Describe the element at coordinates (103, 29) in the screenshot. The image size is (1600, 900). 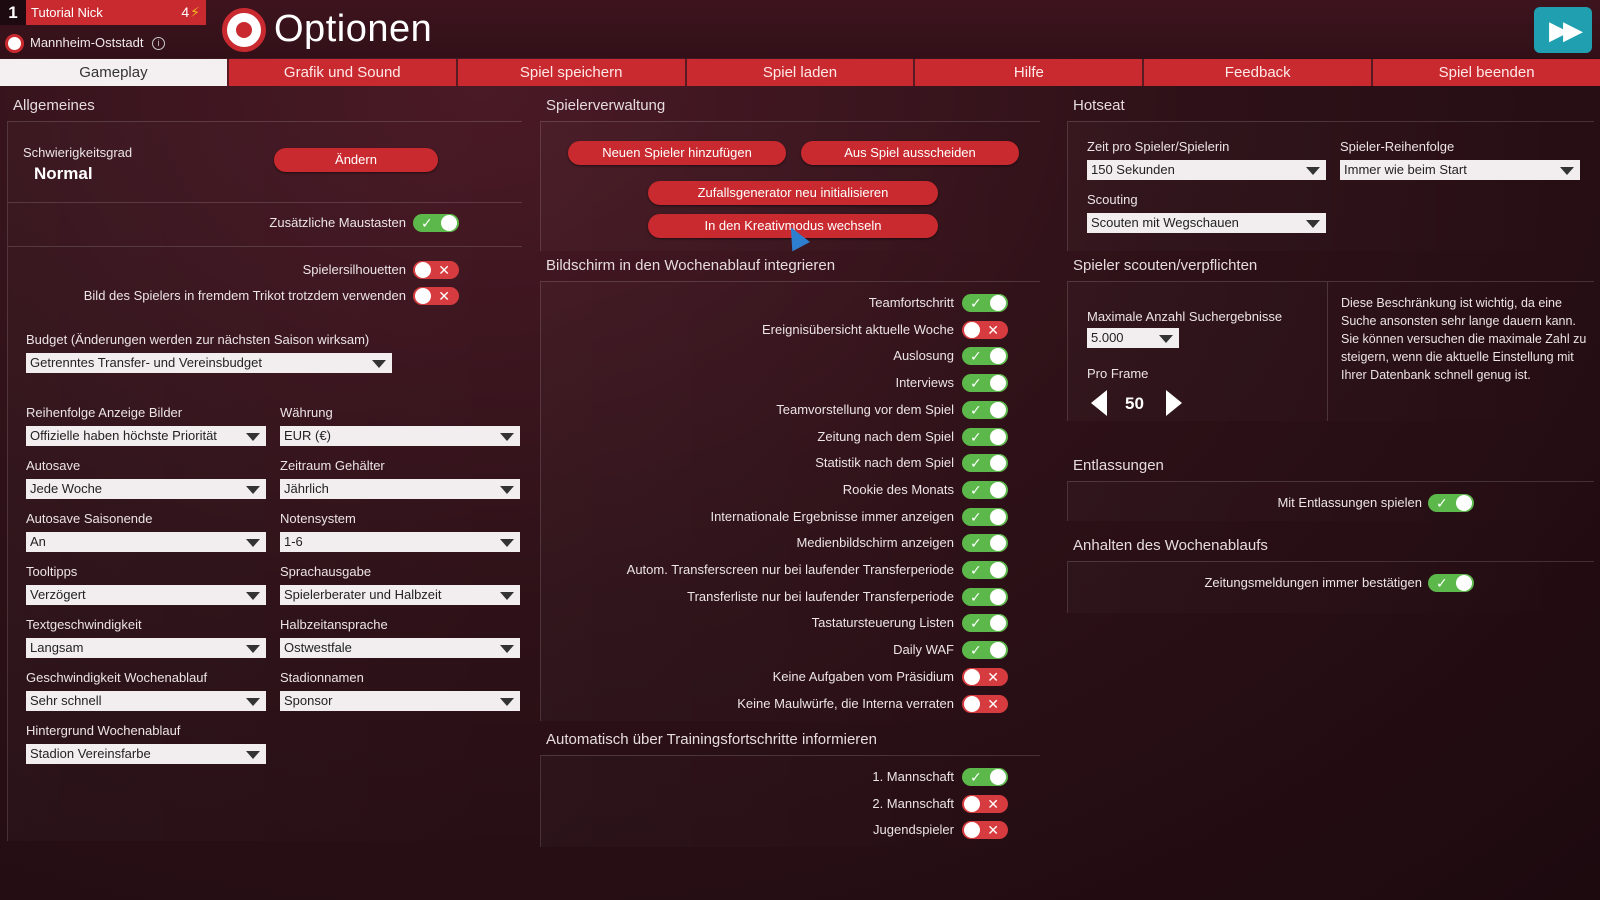
I see `club-info: 1 Tutorial Nick 4⚡ Mannheim-Oststadt i` at that location.